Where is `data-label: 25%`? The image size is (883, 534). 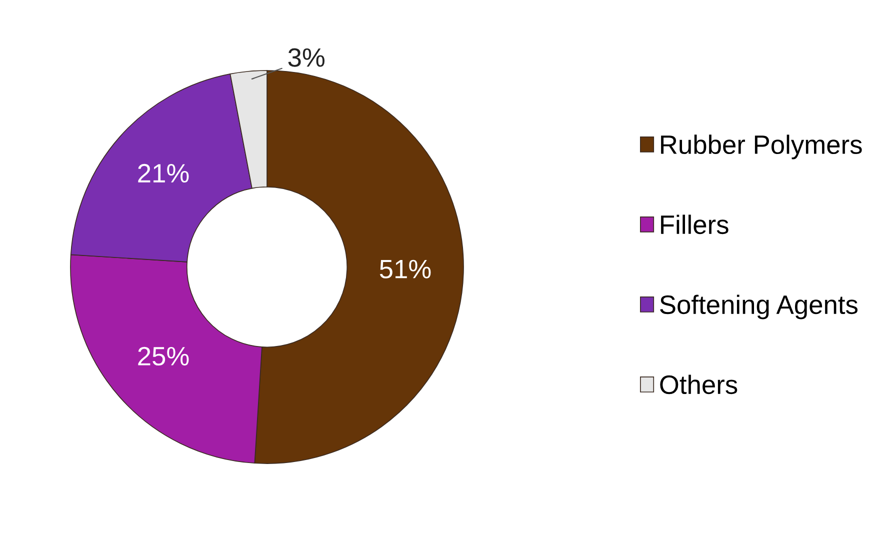 data-label: 25% is located at coordinates (163, 356).